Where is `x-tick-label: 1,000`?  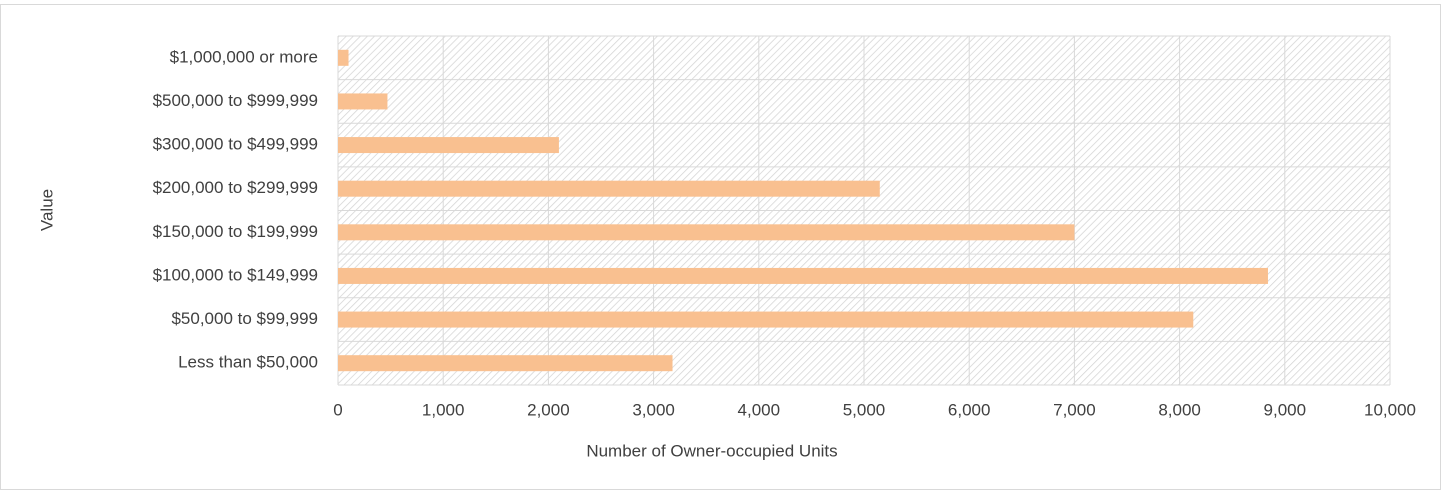 x-tick-label: 1,000 is located at coordinates (443, 409).